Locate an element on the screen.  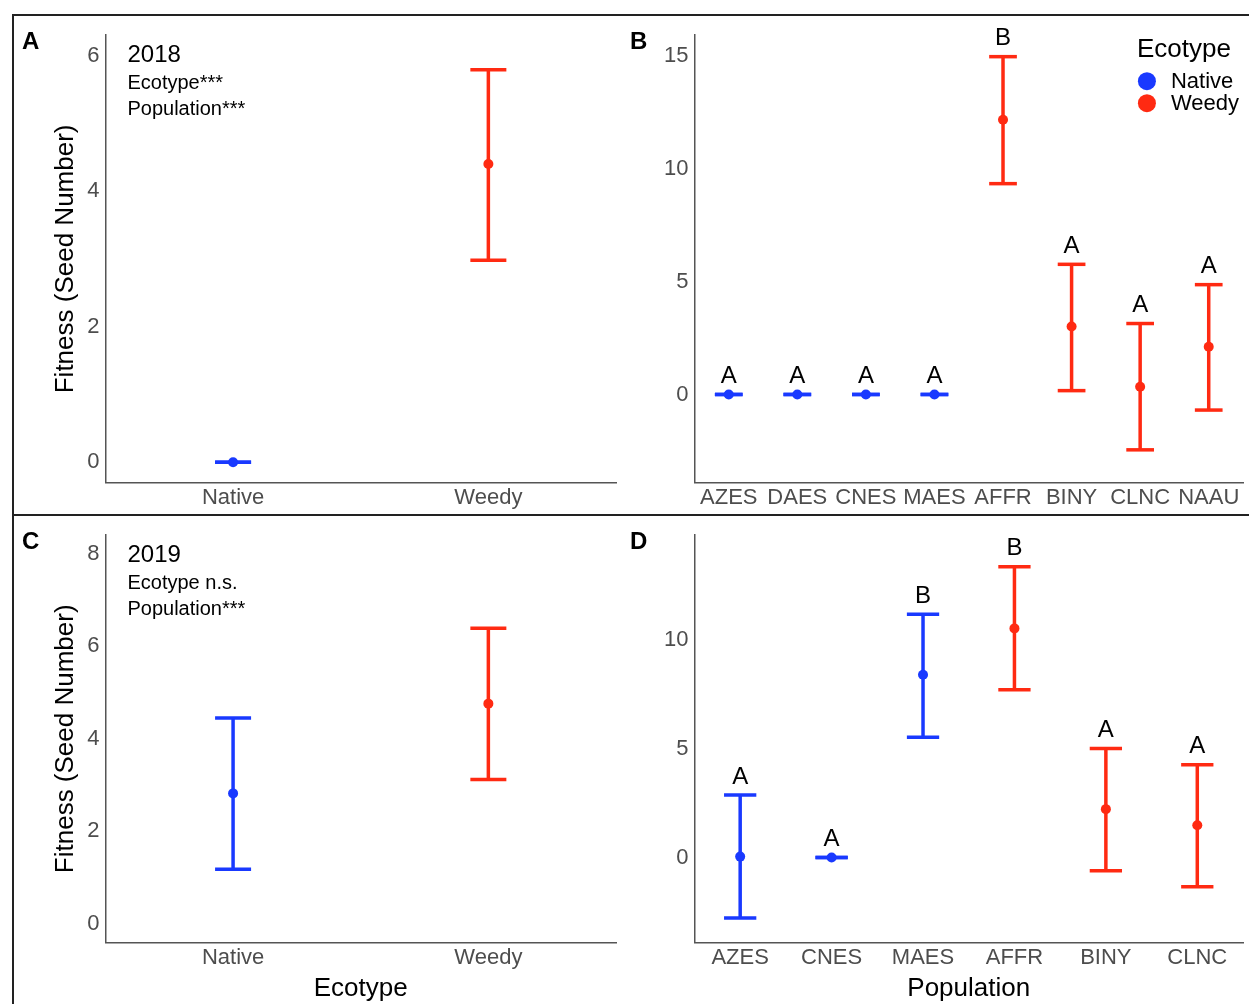
annotation: 2019 is located at coordinates (154, 553).